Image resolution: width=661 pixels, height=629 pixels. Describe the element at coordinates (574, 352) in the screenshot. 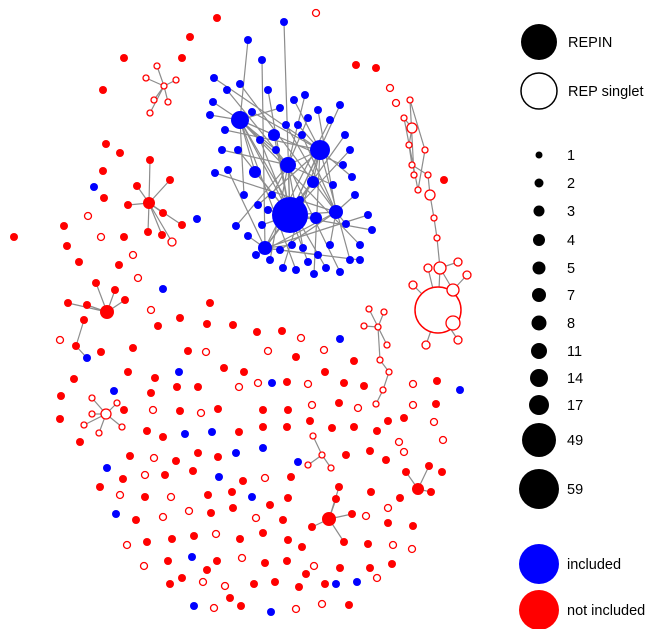

I see `legend-size-label: 11` at that location.